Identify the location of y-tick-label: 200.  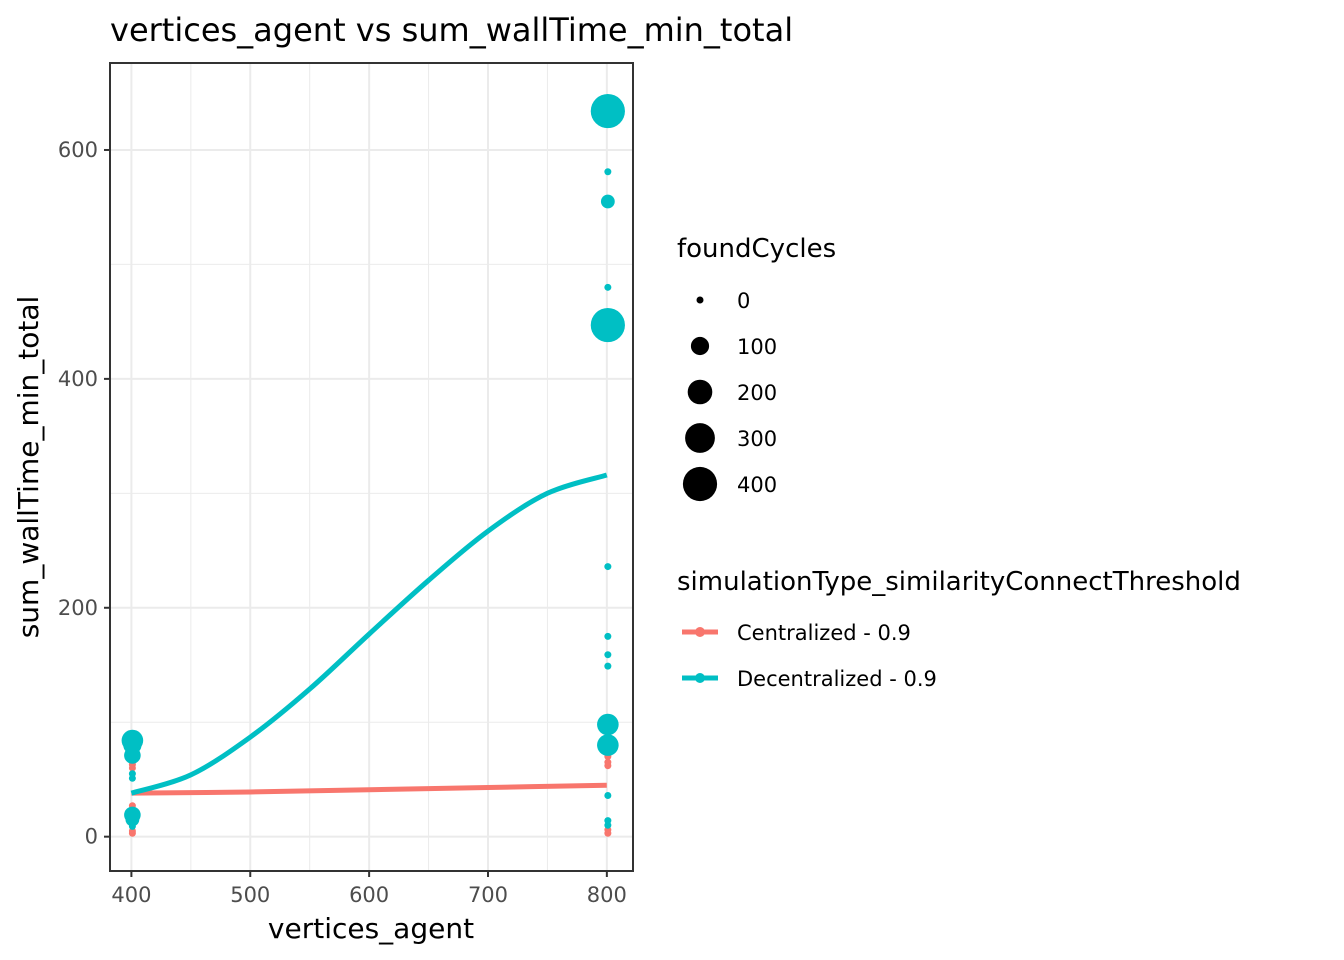
(78, 608).